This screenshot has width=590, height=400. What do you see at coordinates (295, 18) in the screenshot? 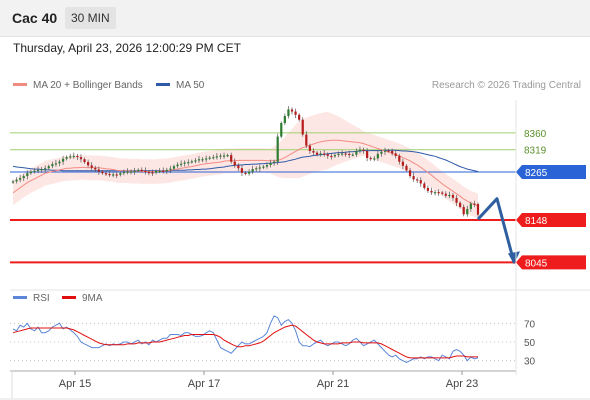
I see `chart-header: Cac 40 30 MIN` at bounding box center [295, 18].